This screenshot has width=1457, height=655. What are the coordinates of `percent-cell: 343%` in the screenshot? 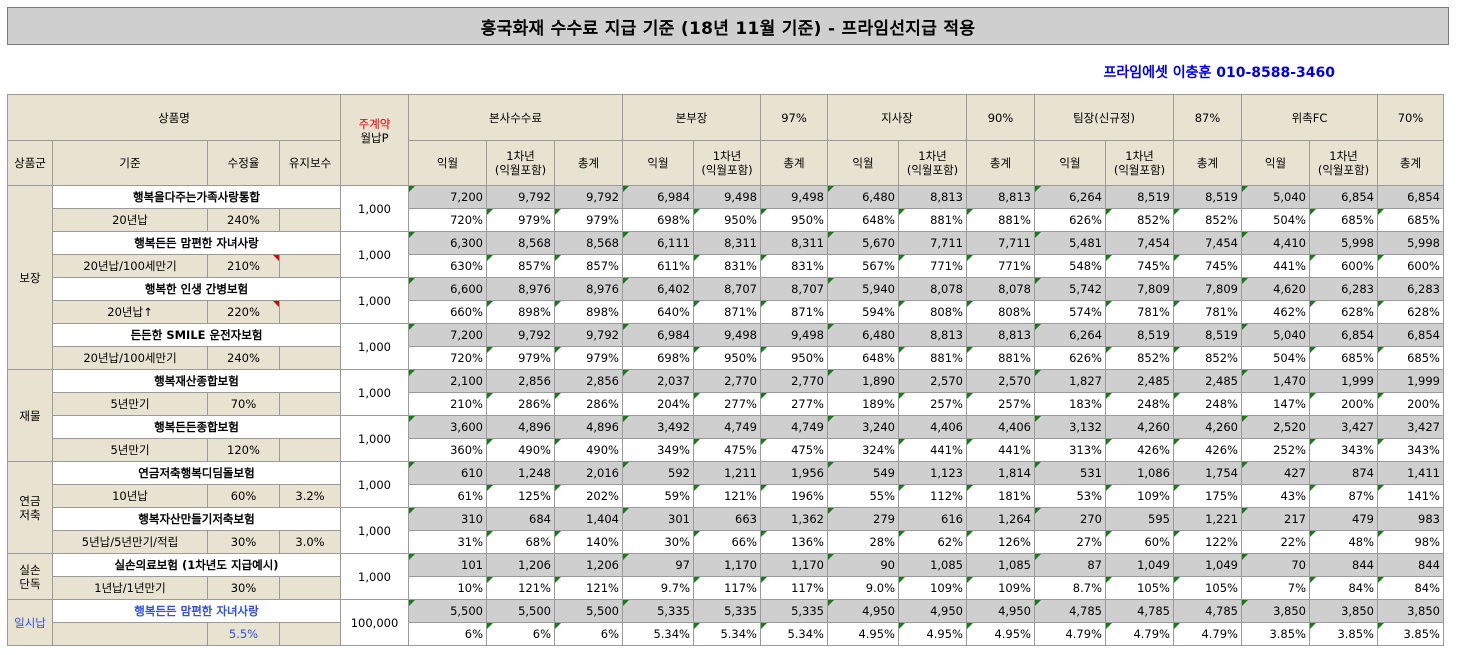 It's located at (1410, 450).